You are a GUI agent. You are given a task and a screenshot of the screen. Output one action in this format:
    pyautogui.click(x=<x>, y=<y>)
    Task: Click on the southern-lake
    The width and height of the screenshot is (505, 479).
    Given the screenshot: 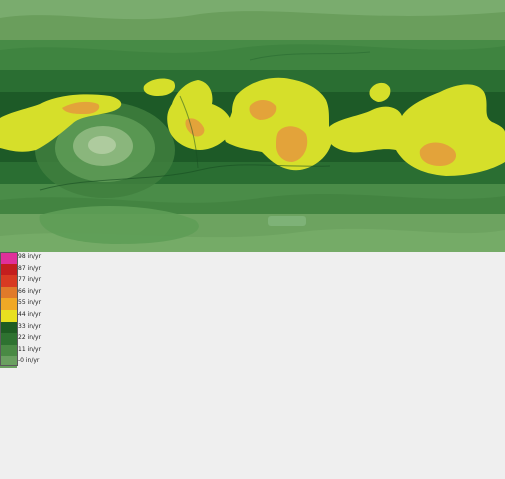 What is the action you would take?
    pyautogui.click(x=287, y=221)
    